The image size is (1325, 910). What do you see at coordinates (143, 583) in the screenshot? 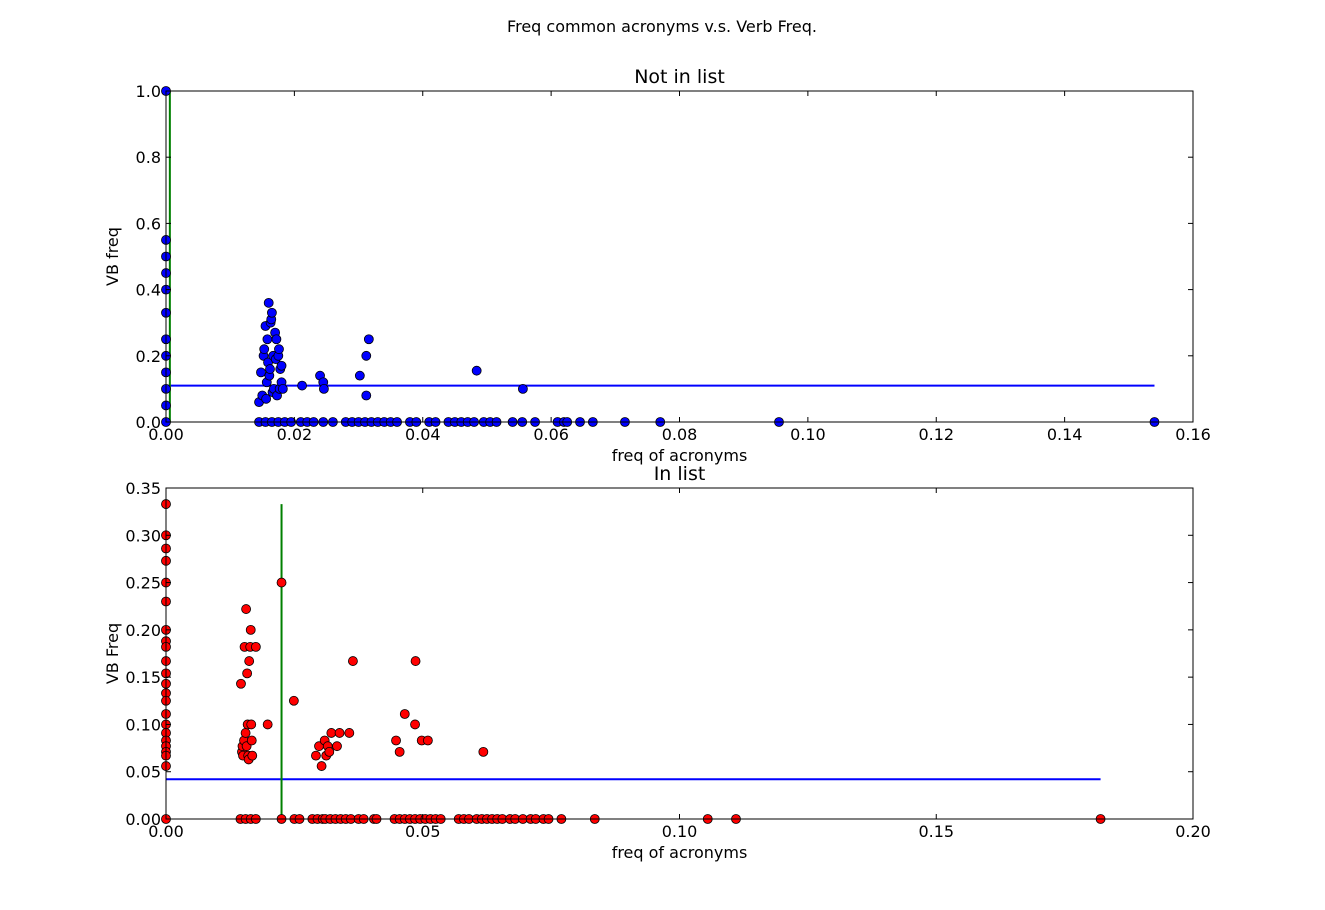
I see `y-tick-label: 0.25` at bounding box center [143, 583].